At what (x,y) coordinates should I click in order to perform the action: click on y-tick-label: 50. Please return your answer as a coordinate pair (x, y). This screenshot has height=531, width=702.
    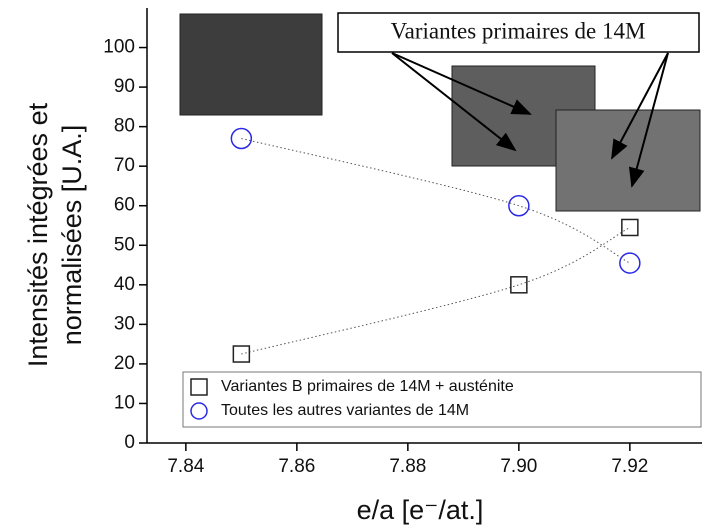
    Looking at the image, I should click on (124, 244).